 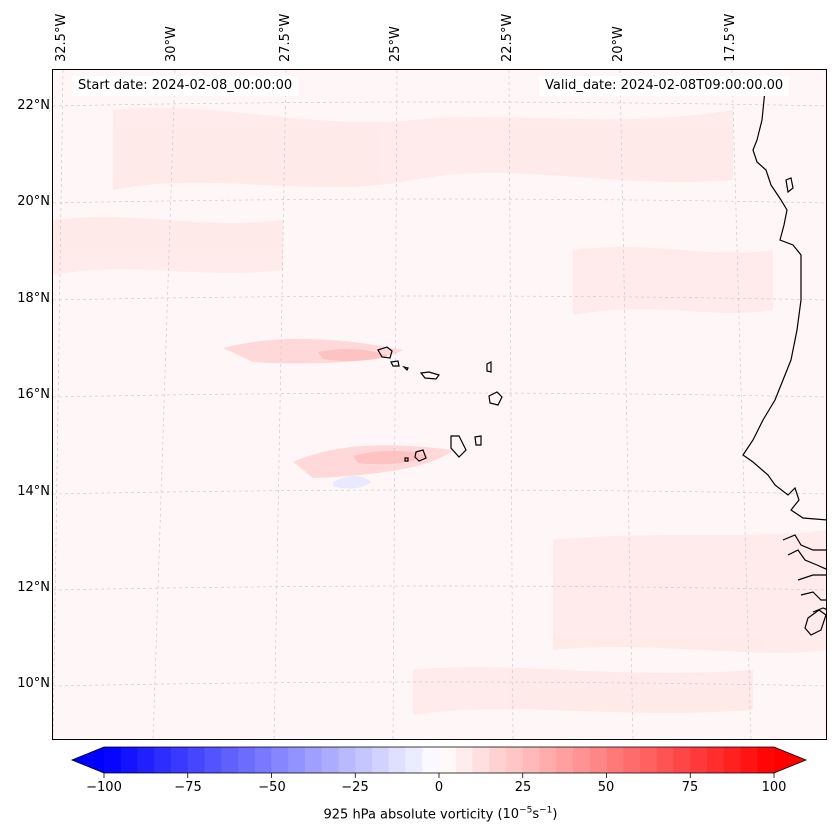 I want to click on cbar-tick-label-100: 100, so click(x=774, y=787).